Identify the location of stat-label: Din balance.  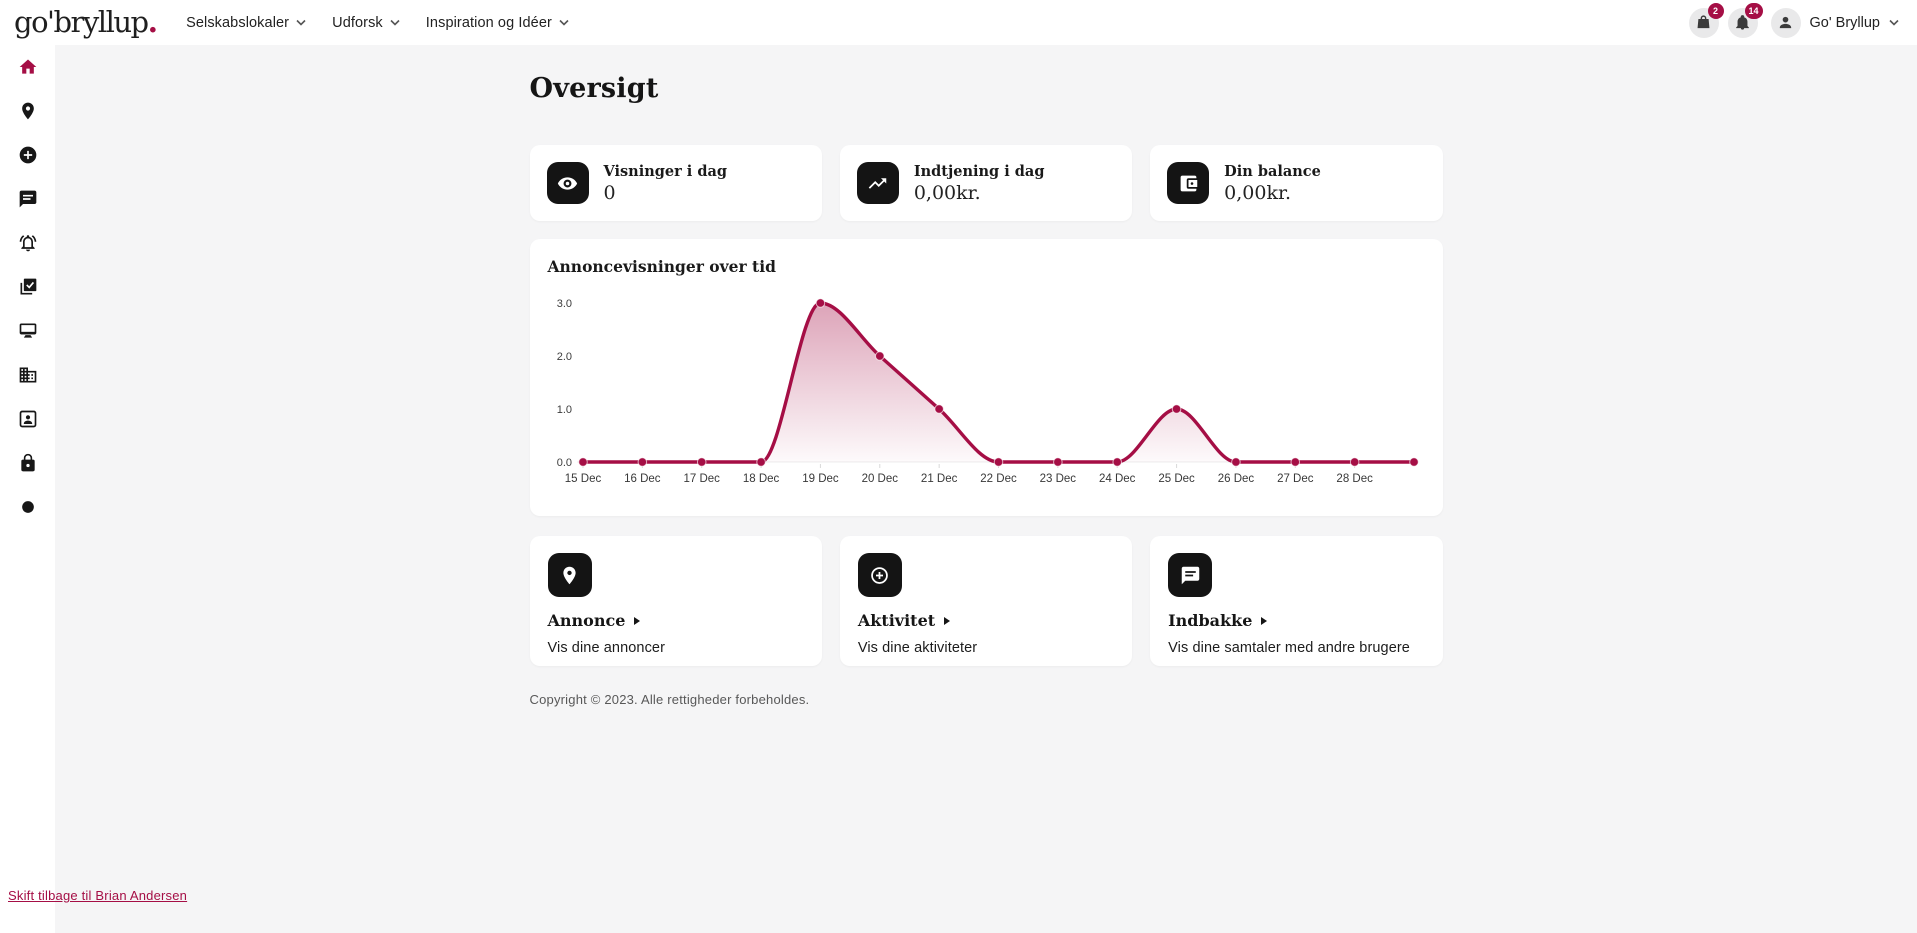
(1272, 171).